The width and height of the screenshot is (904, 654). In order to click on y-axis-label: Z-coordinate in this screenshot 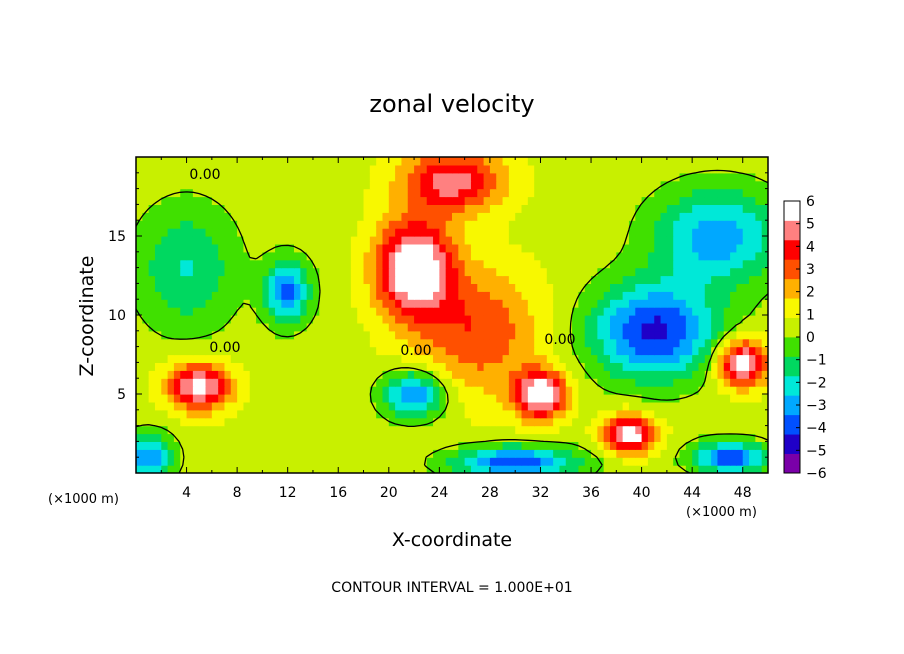, I will do `click(87, 316)`.